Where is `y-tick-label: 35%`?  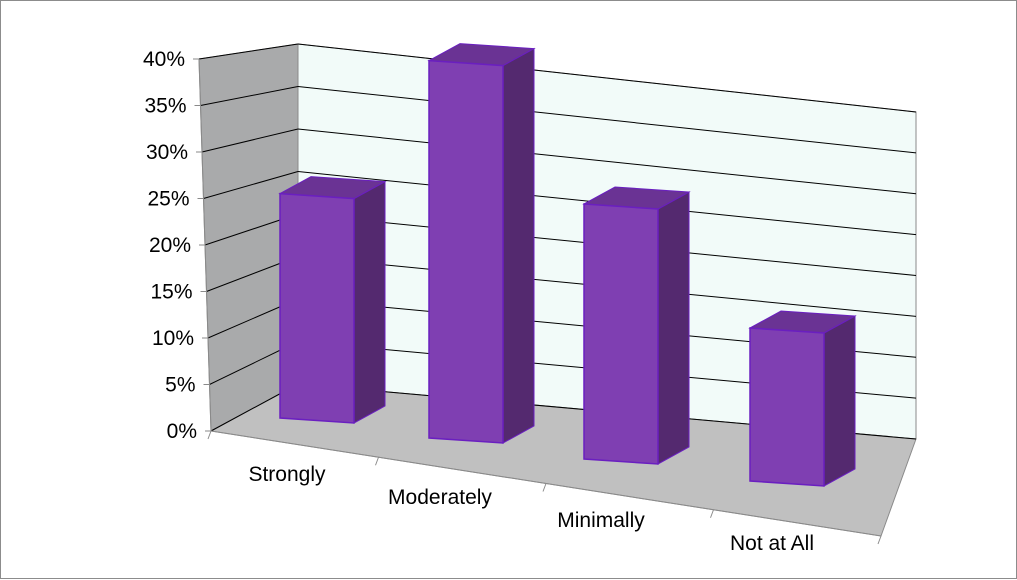 y-tick-label: 35% is located at coordinates (165, 106).